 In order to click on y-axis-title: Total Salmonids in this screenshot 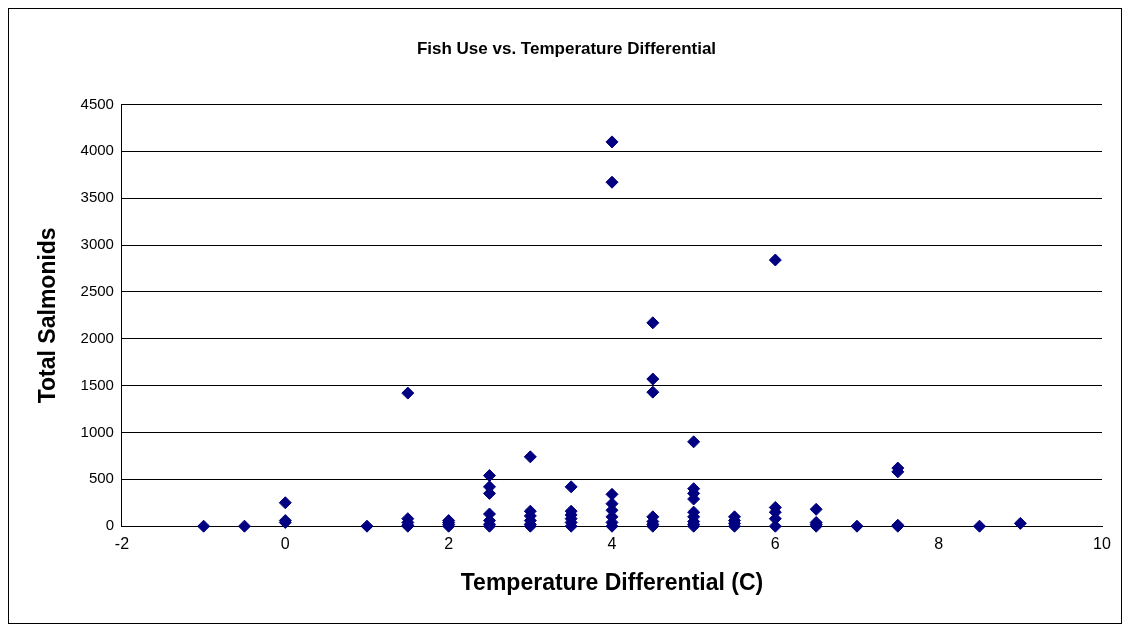, I will do `click(47, 315)`.